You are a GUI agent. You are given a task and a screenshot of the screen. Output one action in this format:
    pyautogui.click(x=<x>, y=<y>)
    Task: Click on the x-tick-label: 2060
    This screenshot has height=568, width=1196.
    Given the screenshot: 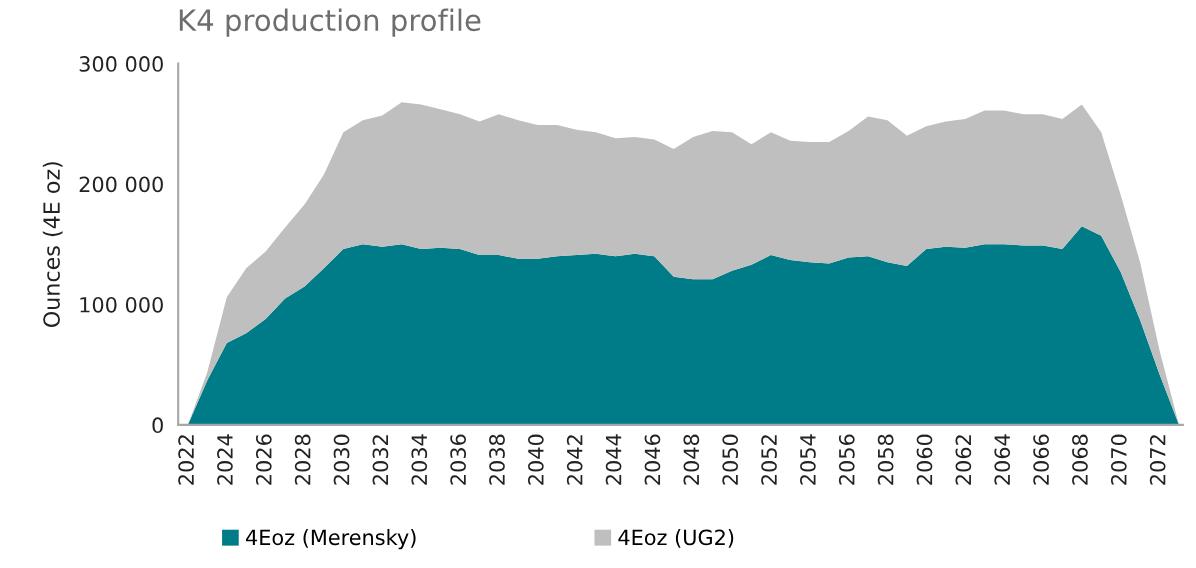 What is the action you would take?
    pyautogui.click(x=924, y=459)
    